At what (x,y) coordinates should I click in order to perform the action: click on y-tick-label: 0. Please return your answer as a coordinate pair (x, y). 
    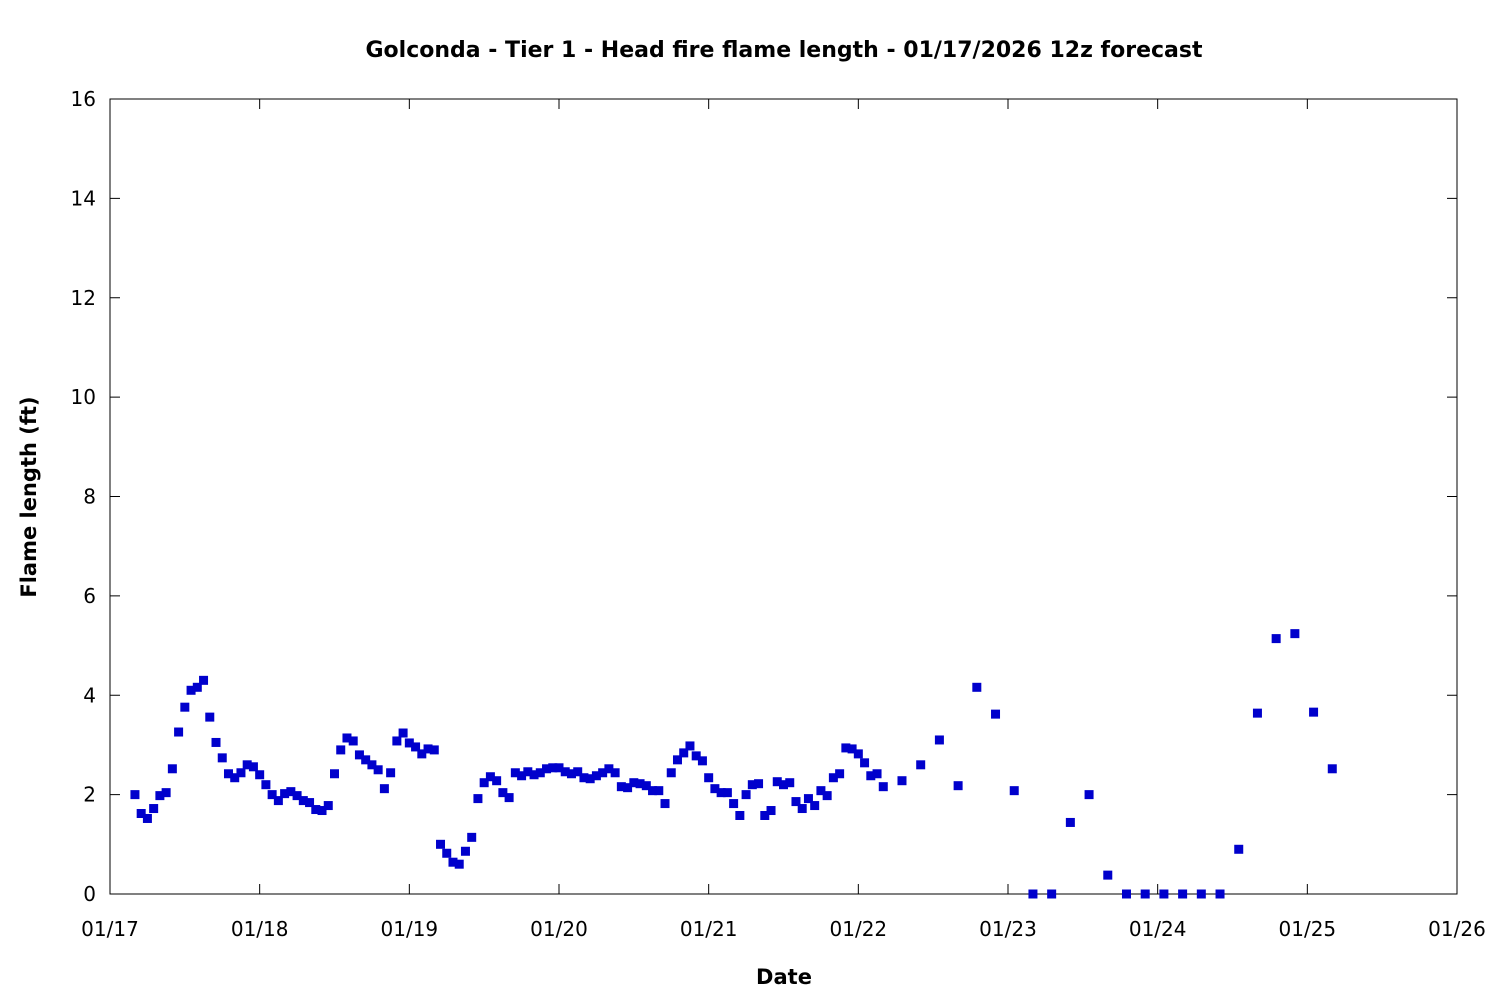
    Looking at the image, I should click on (89, 894).